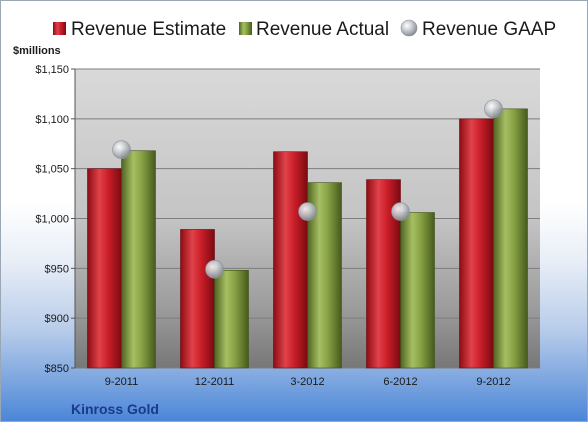 The width and height of the screenshot is (588, 422). Describe the element at coordinates (215, 382) in the screenshot. I see `x-tick-label: 12-2011` at that location.